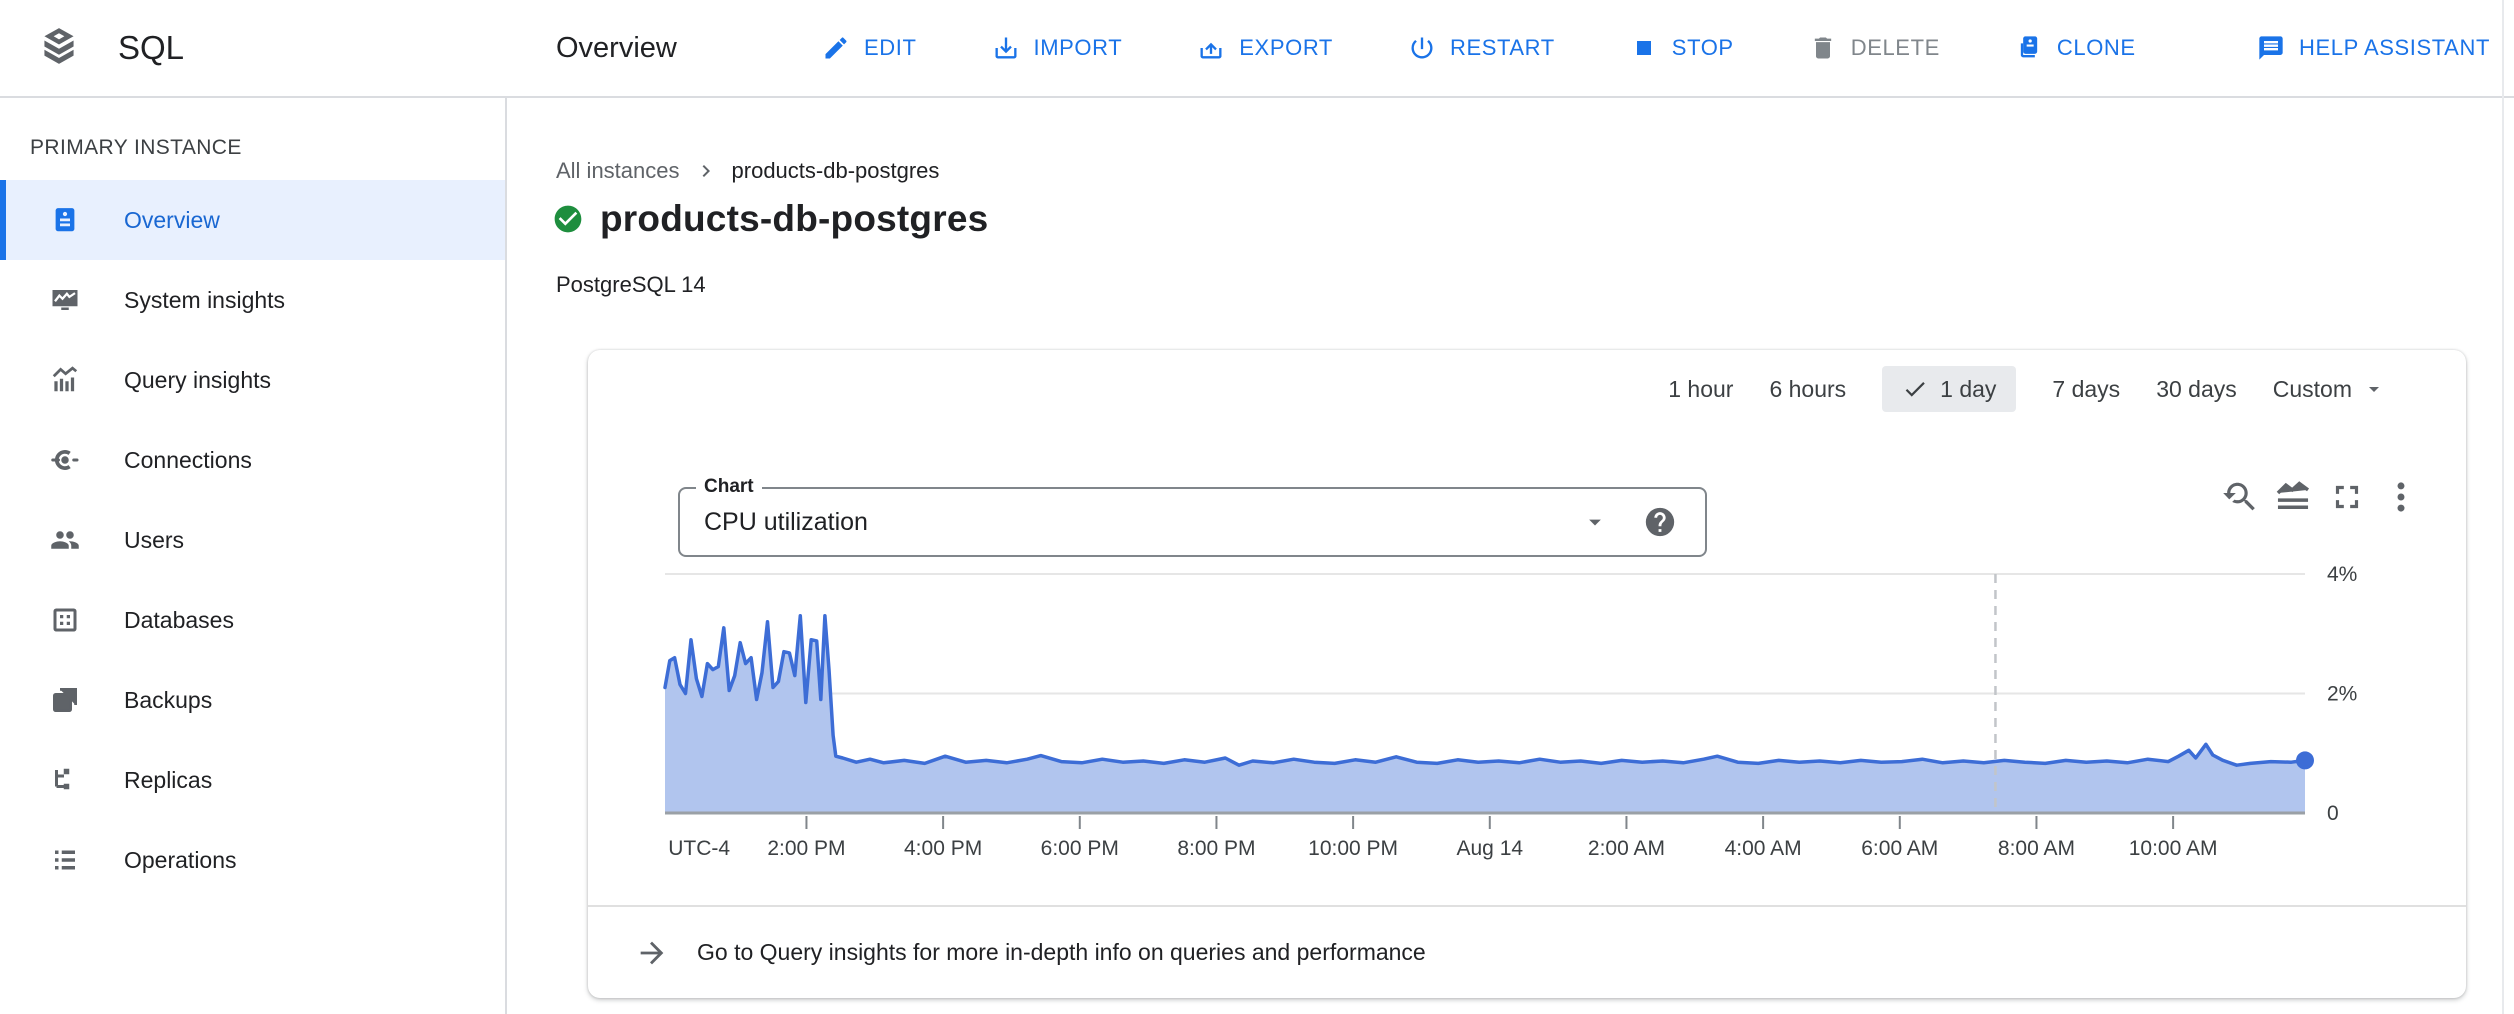  What do you see at coordinates (168, 779) in the screenshot?
I see `sidebar-item-label: Replicas` at bounding box center [168, 779].